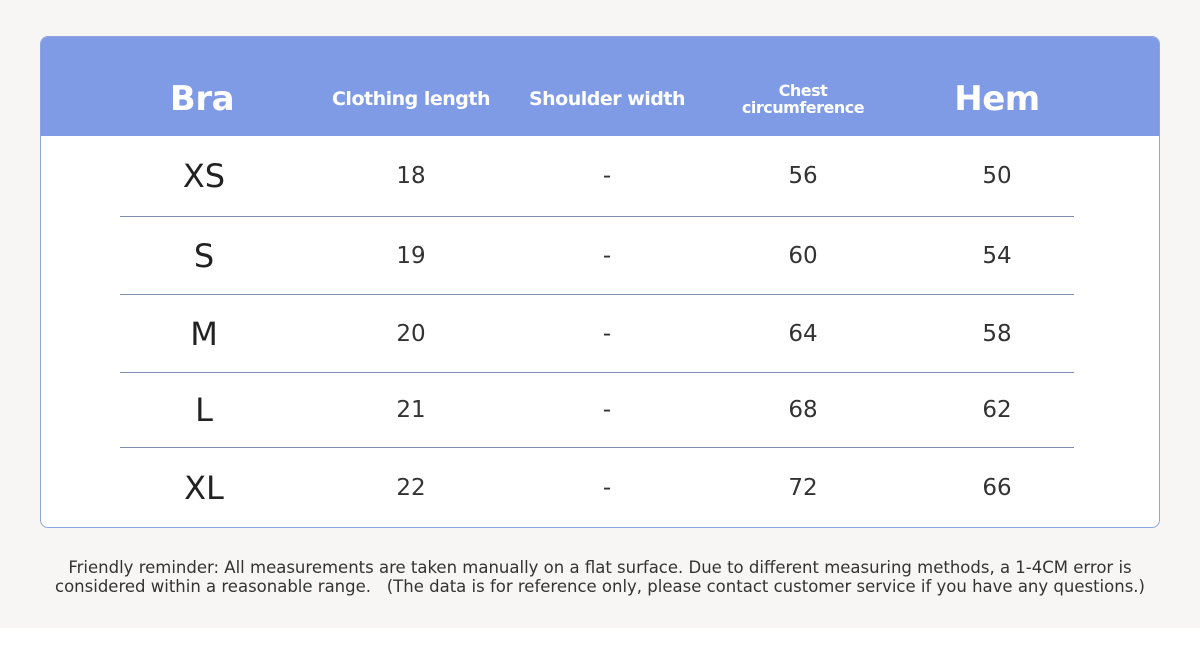 The height and width of the screenshot is (645, 1200). Describe the element at coordinates (803, 488) in the screenshot. I see `table-cell: 72` at that location.